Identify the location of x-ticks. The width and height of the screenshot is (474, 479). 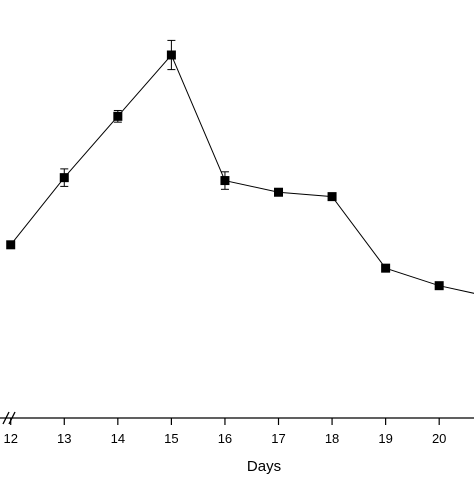
(225, 421).